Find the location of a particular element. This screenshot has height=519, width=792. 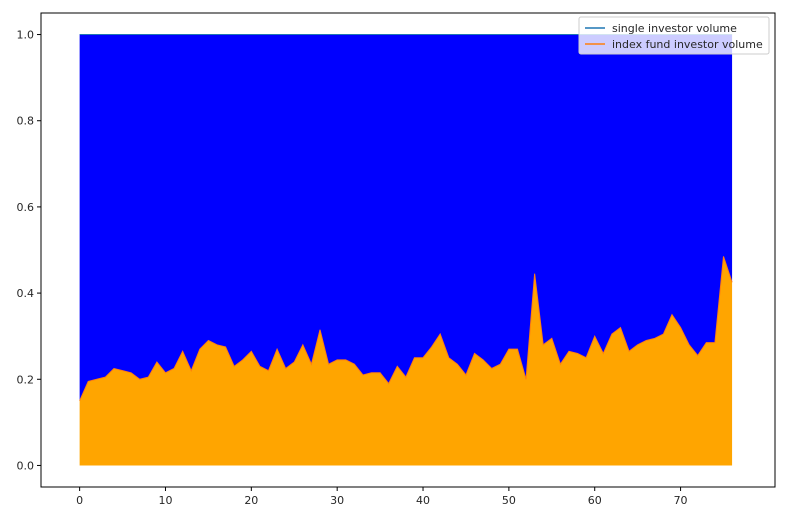

y-tick-label: 0.4 is located at coordinates (26, 293).